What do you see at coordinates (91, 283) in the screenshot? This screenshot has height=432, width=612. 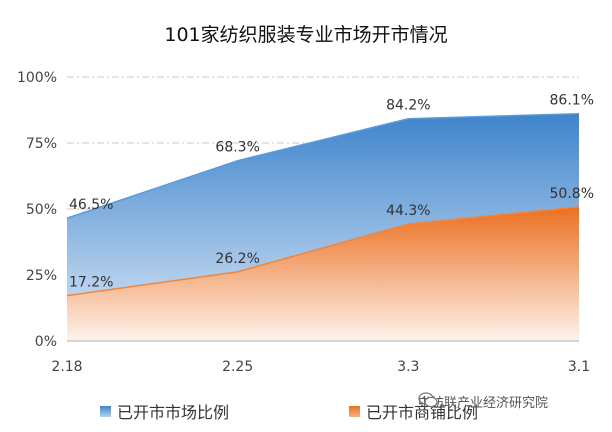 I see `data-label: 17.2%` at bounding box center [91, 283].